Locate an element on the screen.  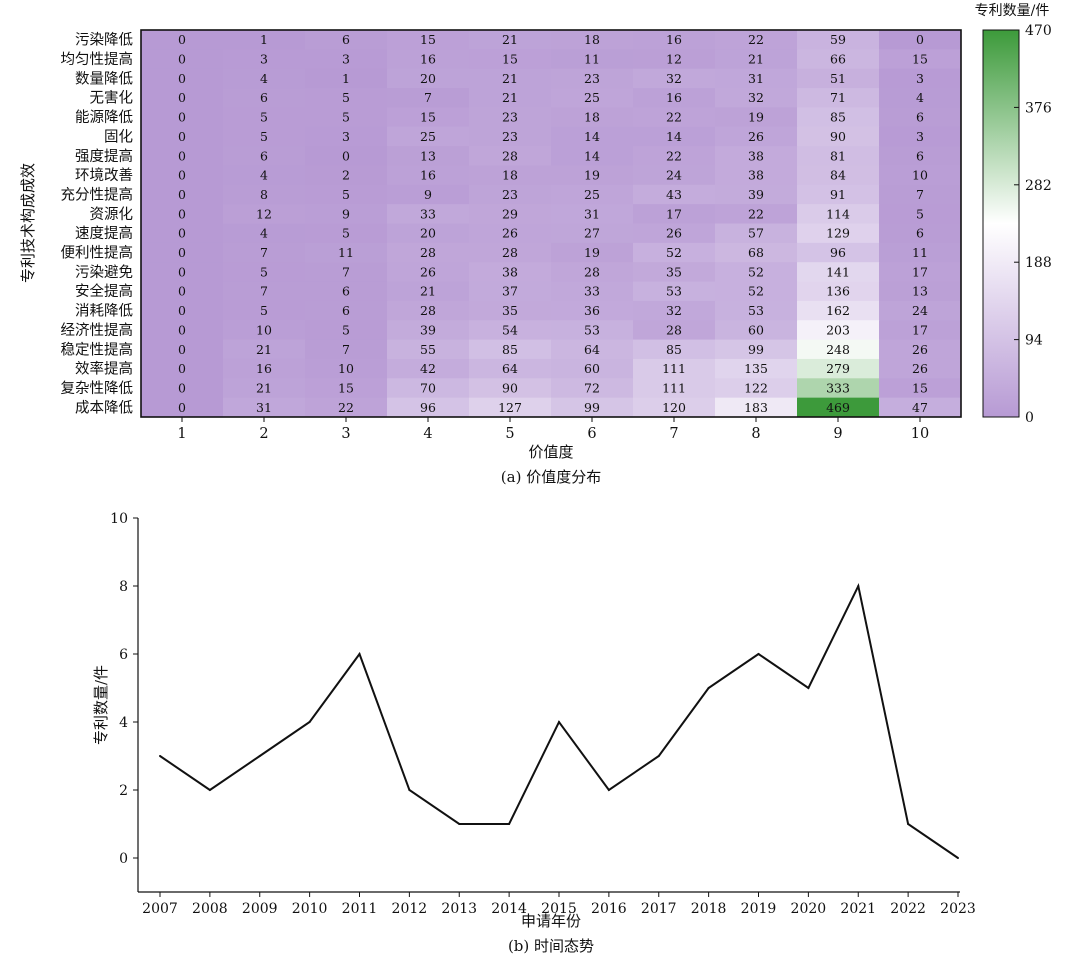
heatmap-cell-value: 13 is located at coordinates (920, 291).